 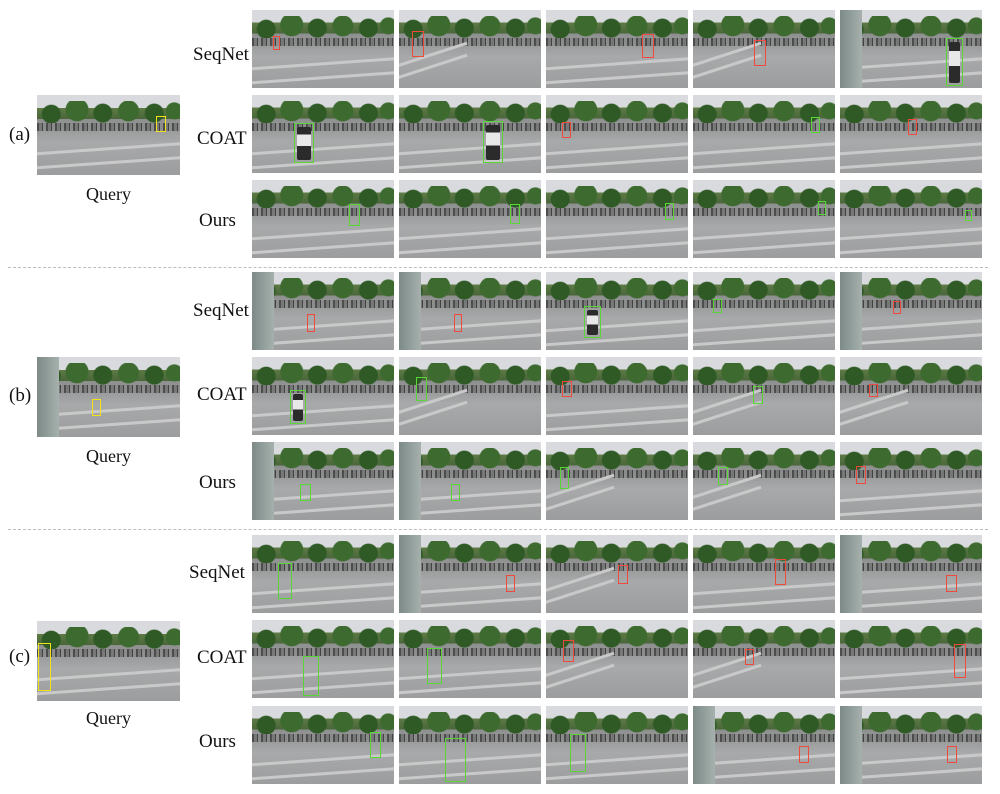 I want to click on method-label-ours-b: Ours, so click(x=217, y=482).